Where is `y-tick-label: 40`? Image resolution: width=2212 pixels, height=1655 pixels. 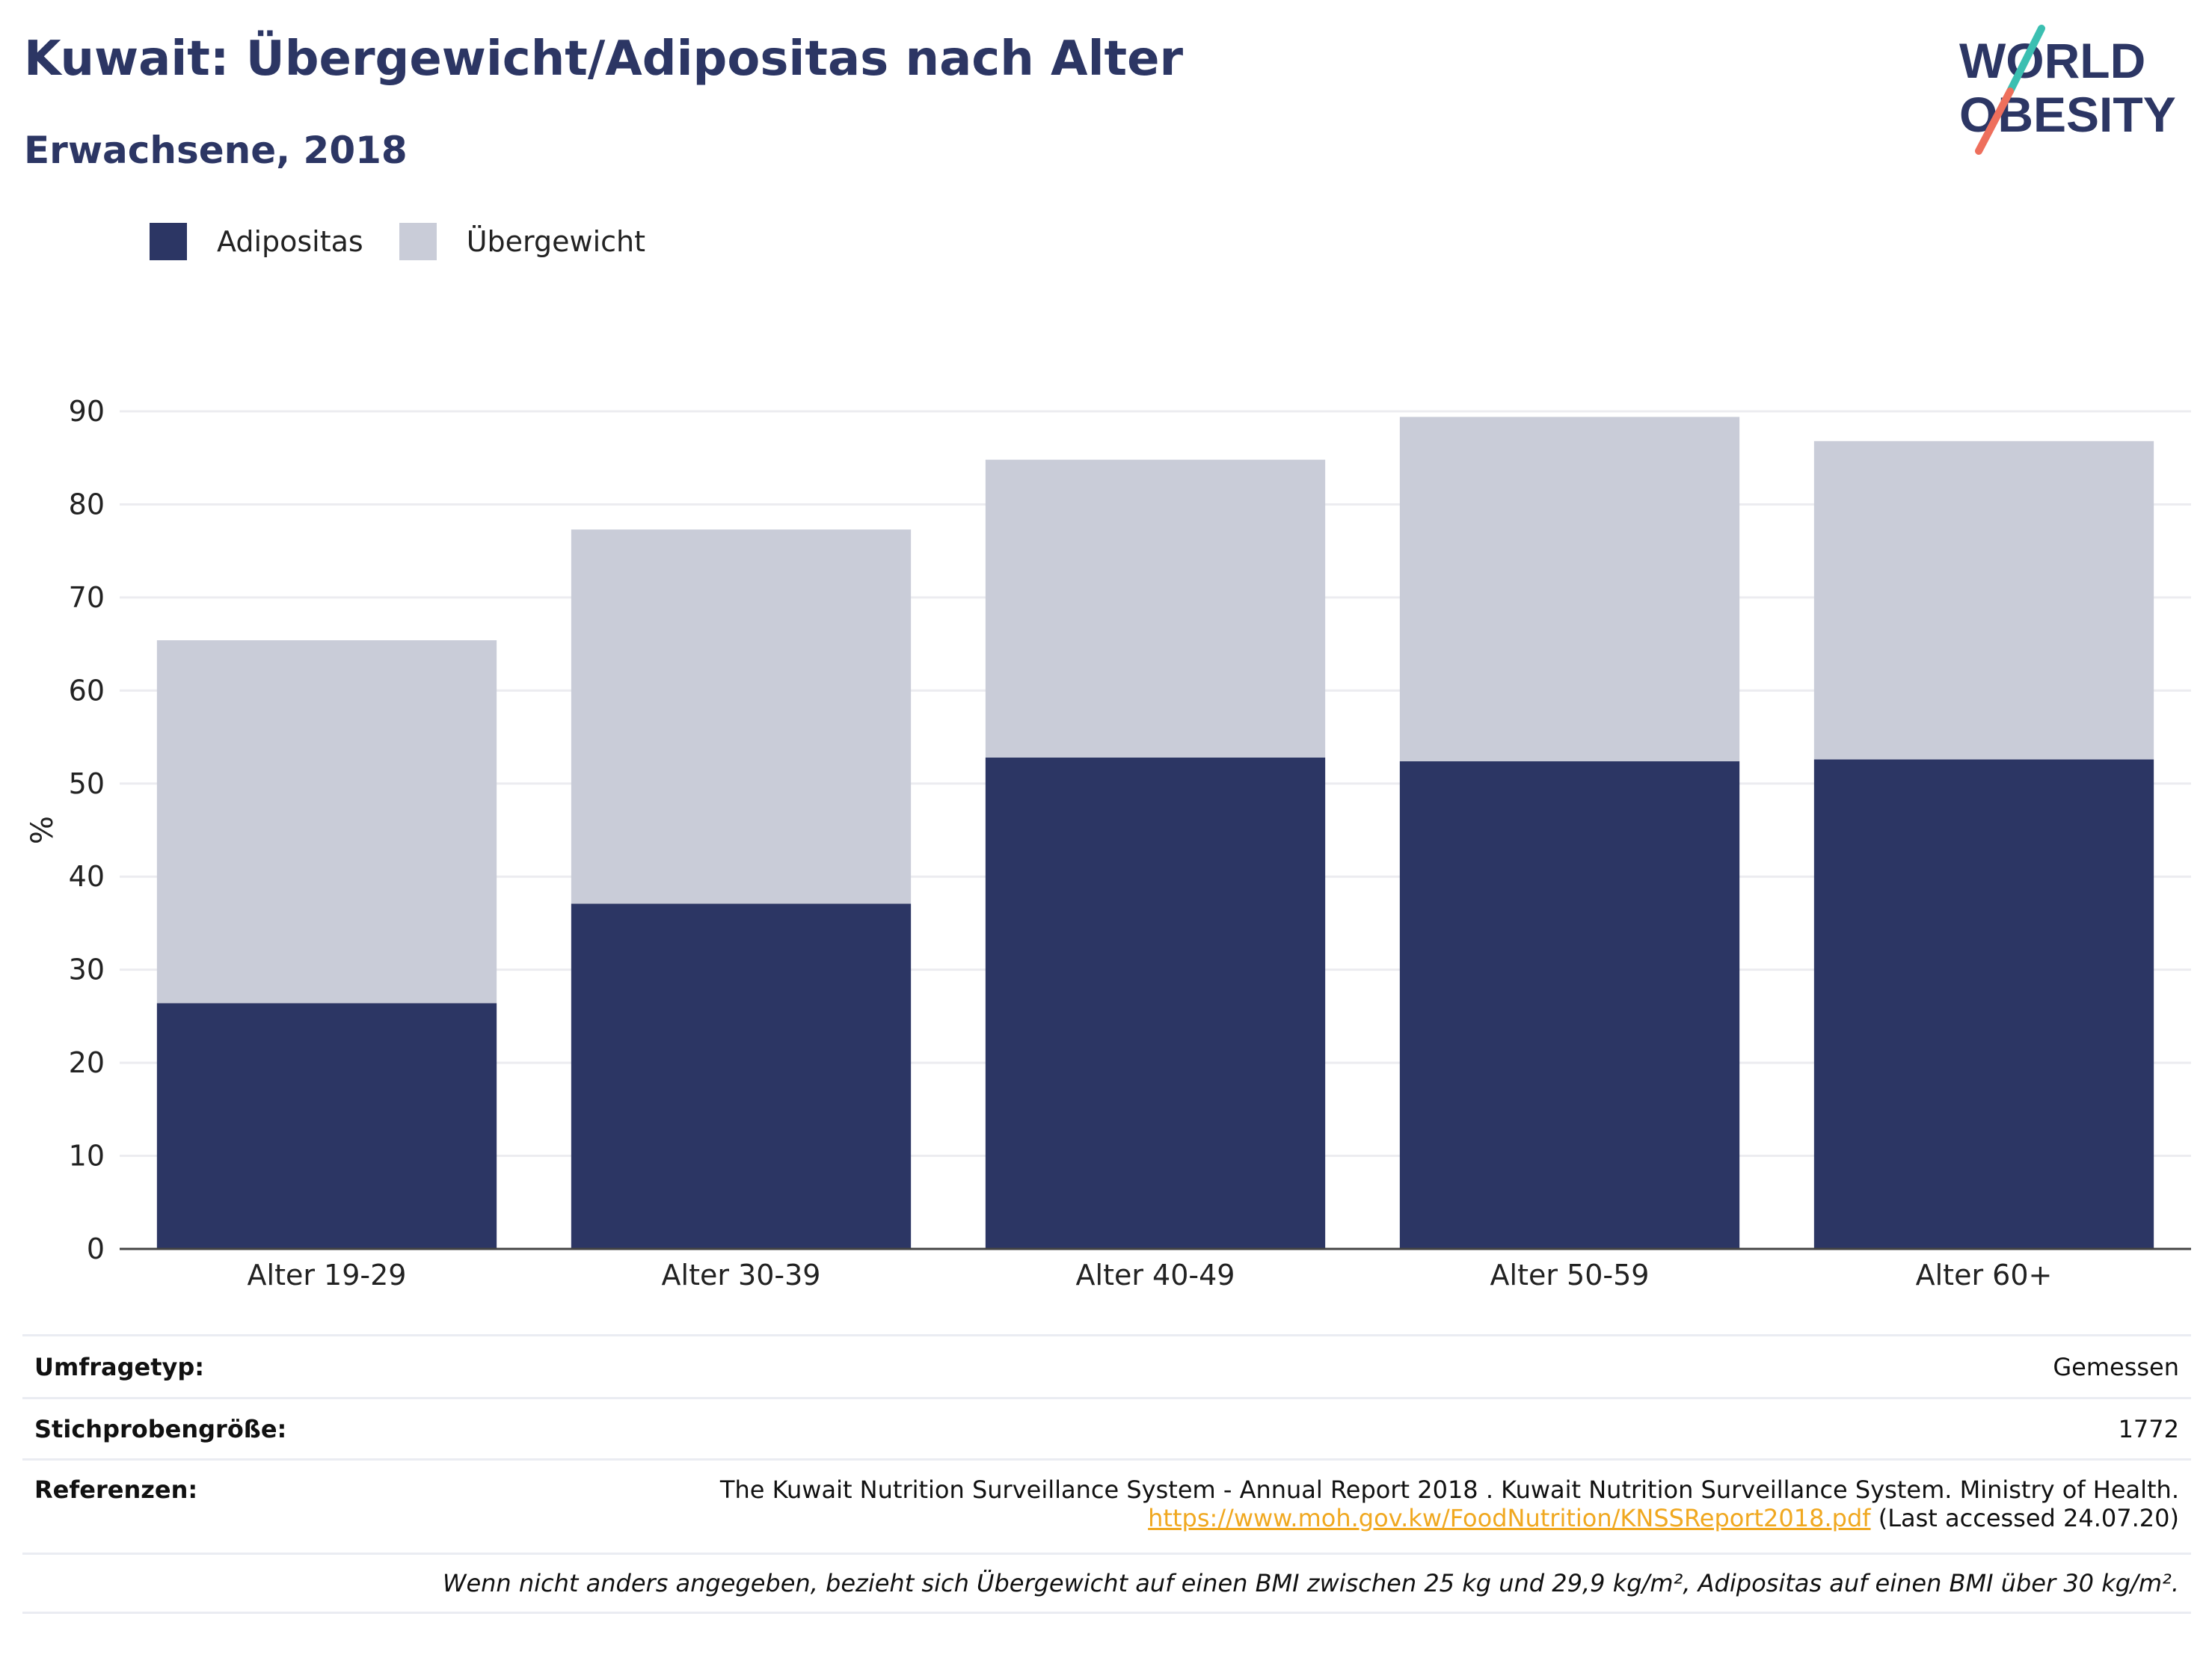 y-tick-label: 40 is located at coordinates (87, 876).